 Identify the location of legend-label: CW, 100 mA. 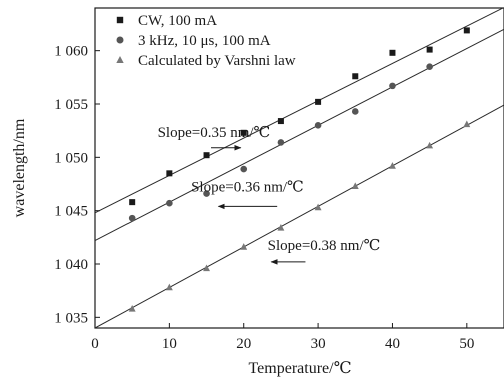
(177, 21).